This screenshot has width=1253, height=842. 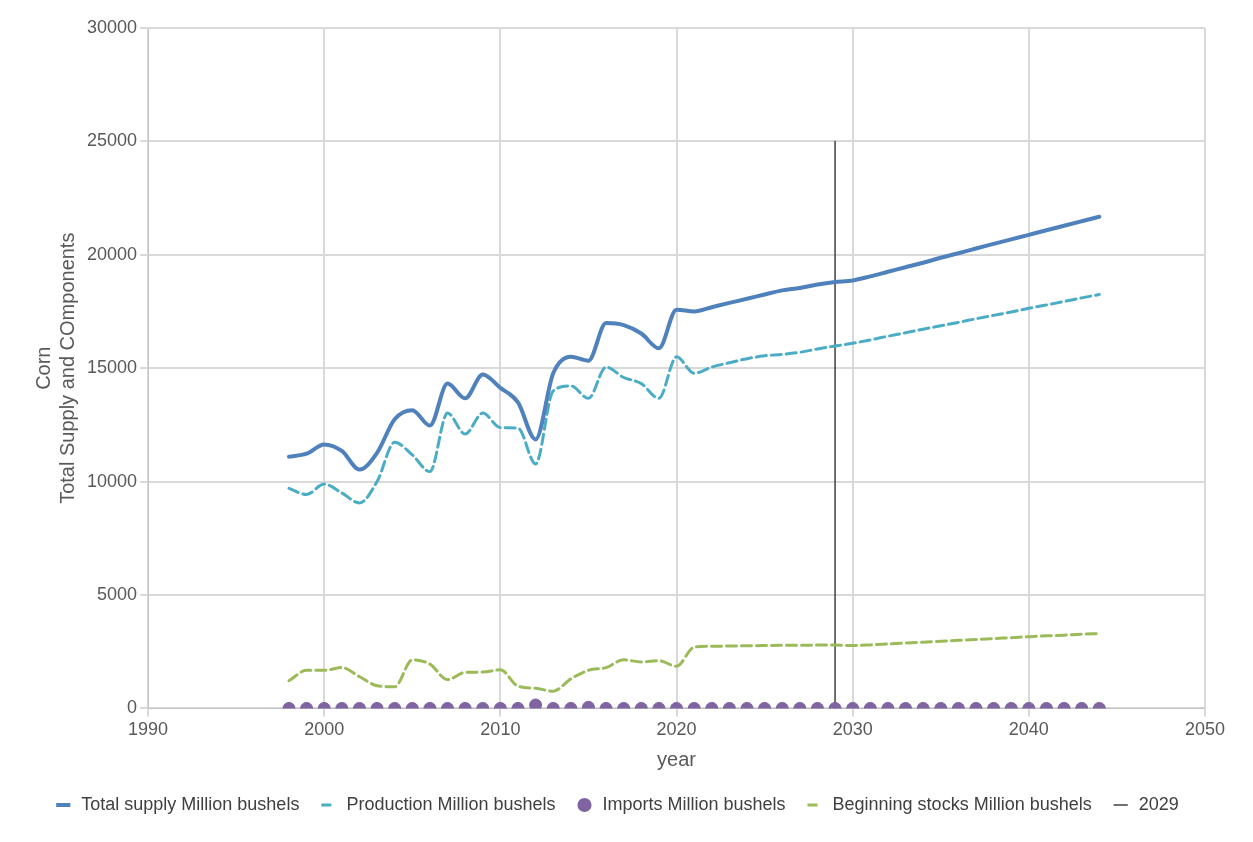 What do you see at coordinates (1028, 729) in the screenshot?
I see `x-tick-label: 2040` at bounding box center [1028, 729].